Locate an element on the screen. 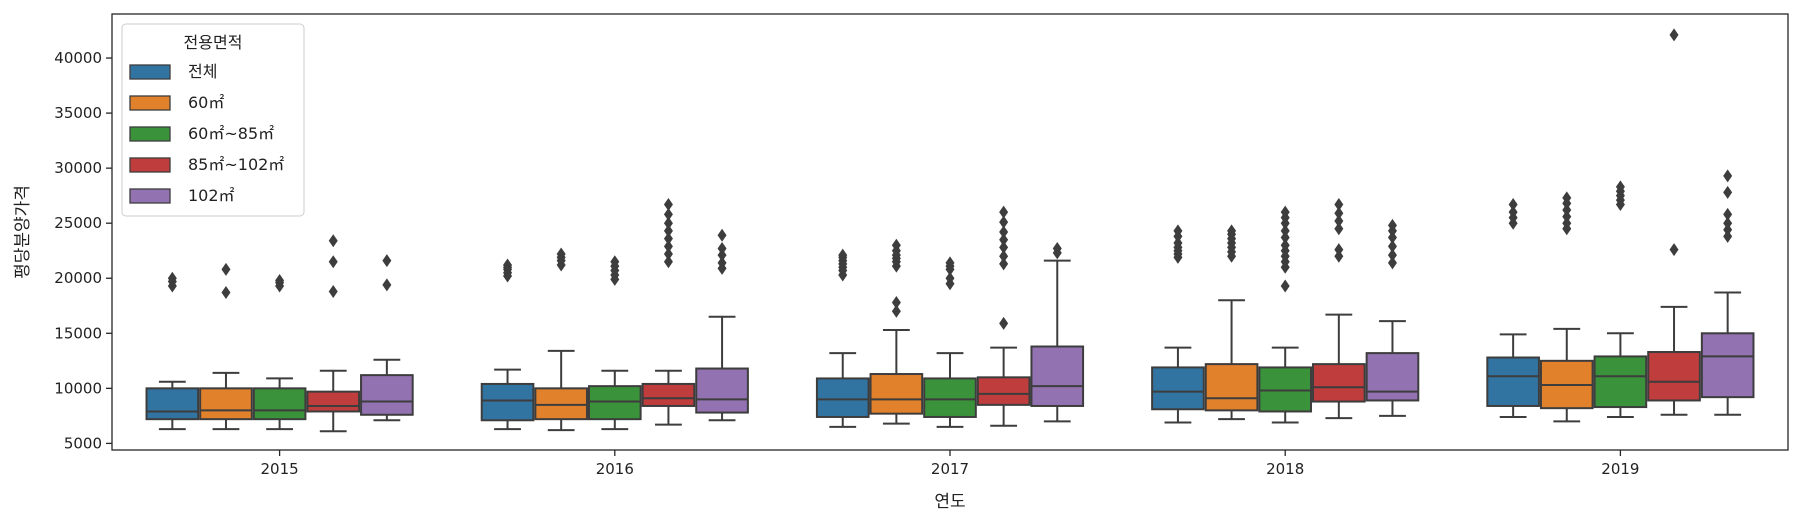  x-axis: 2015 2016 2017 2018 2019 is located at coordinates (950, 464).